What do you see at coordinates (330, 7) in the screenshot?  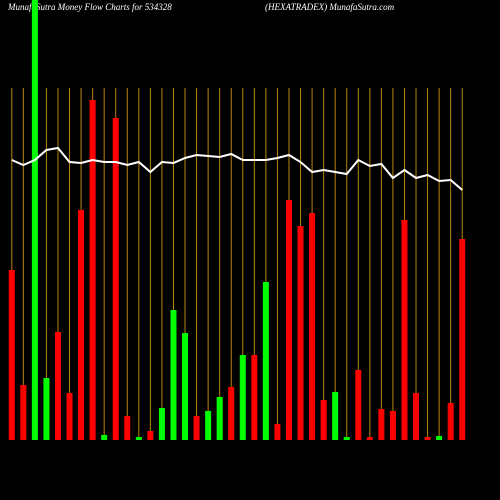 I see `chart-subtitle: (HEXATRADEX) MunafaSutra.com` at bounding box center [330, 7].